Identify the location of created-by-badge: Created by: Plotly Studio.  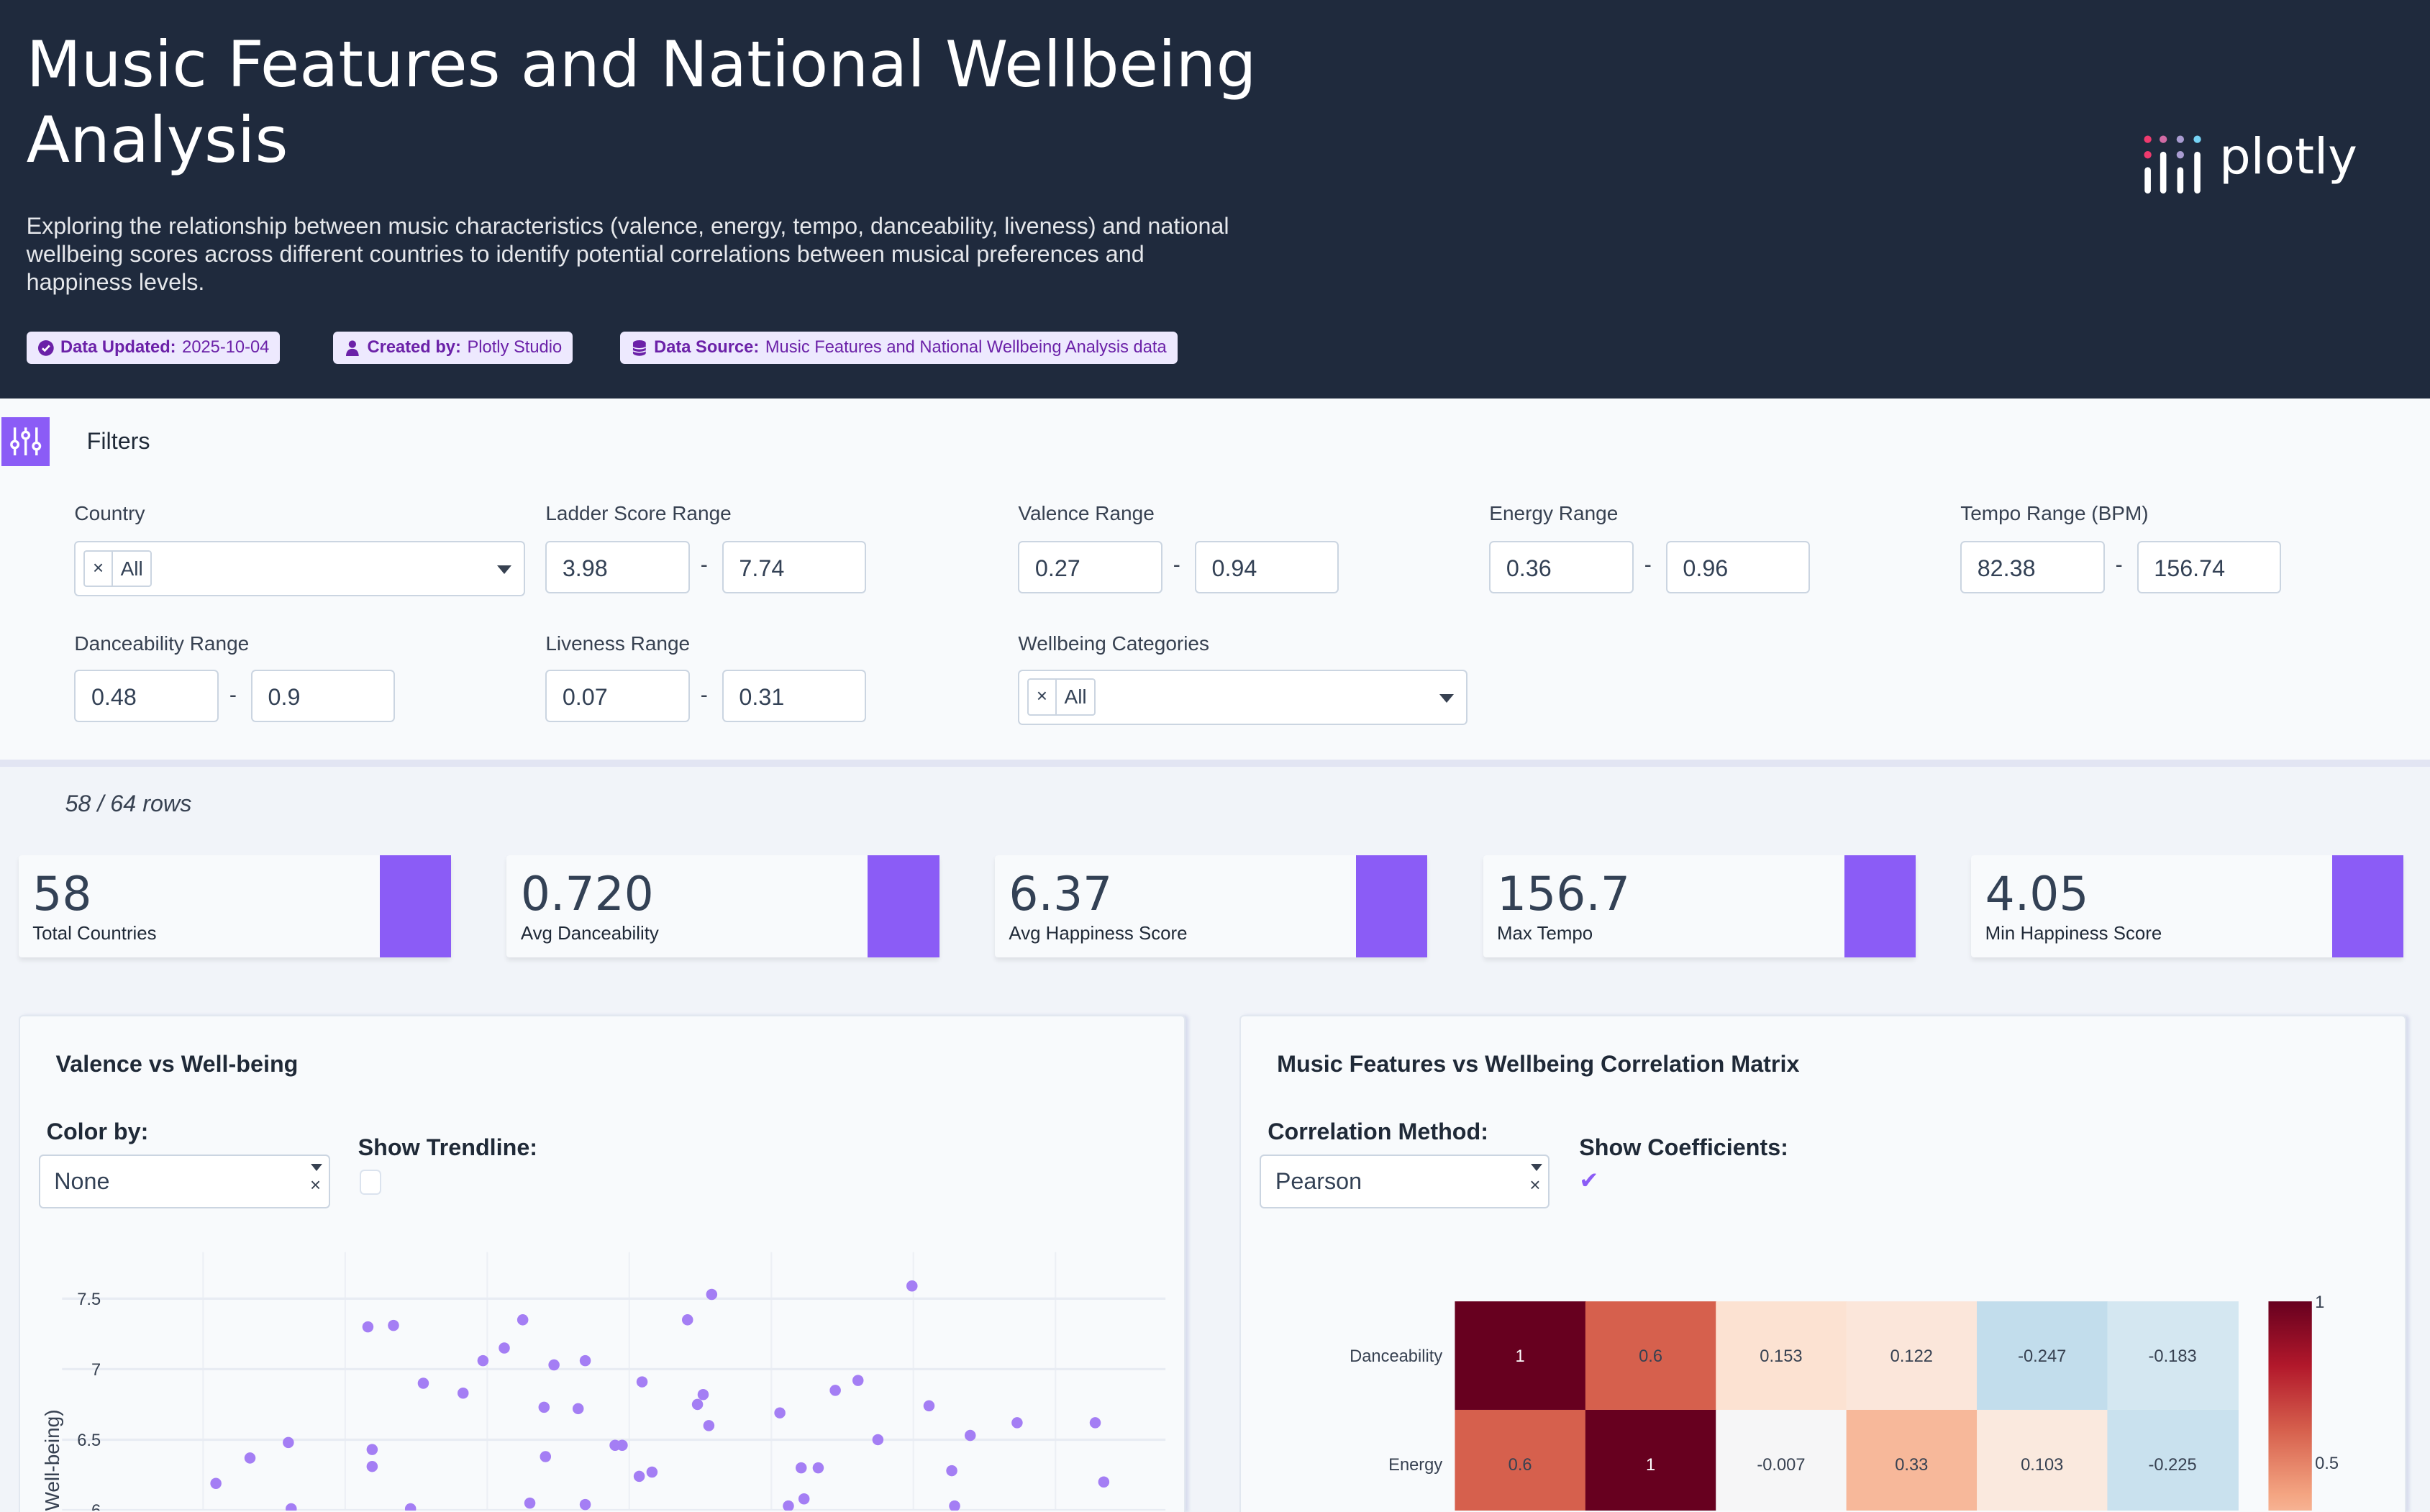
(453, 348).